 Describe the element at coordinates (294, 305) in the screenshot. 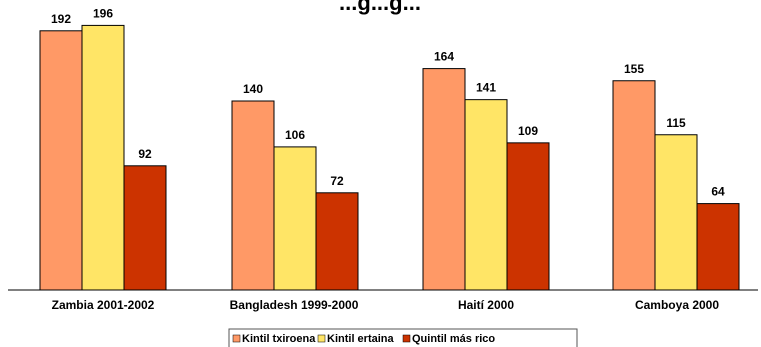

I see `category-label: Bangladesh 1999-2000` at that location.